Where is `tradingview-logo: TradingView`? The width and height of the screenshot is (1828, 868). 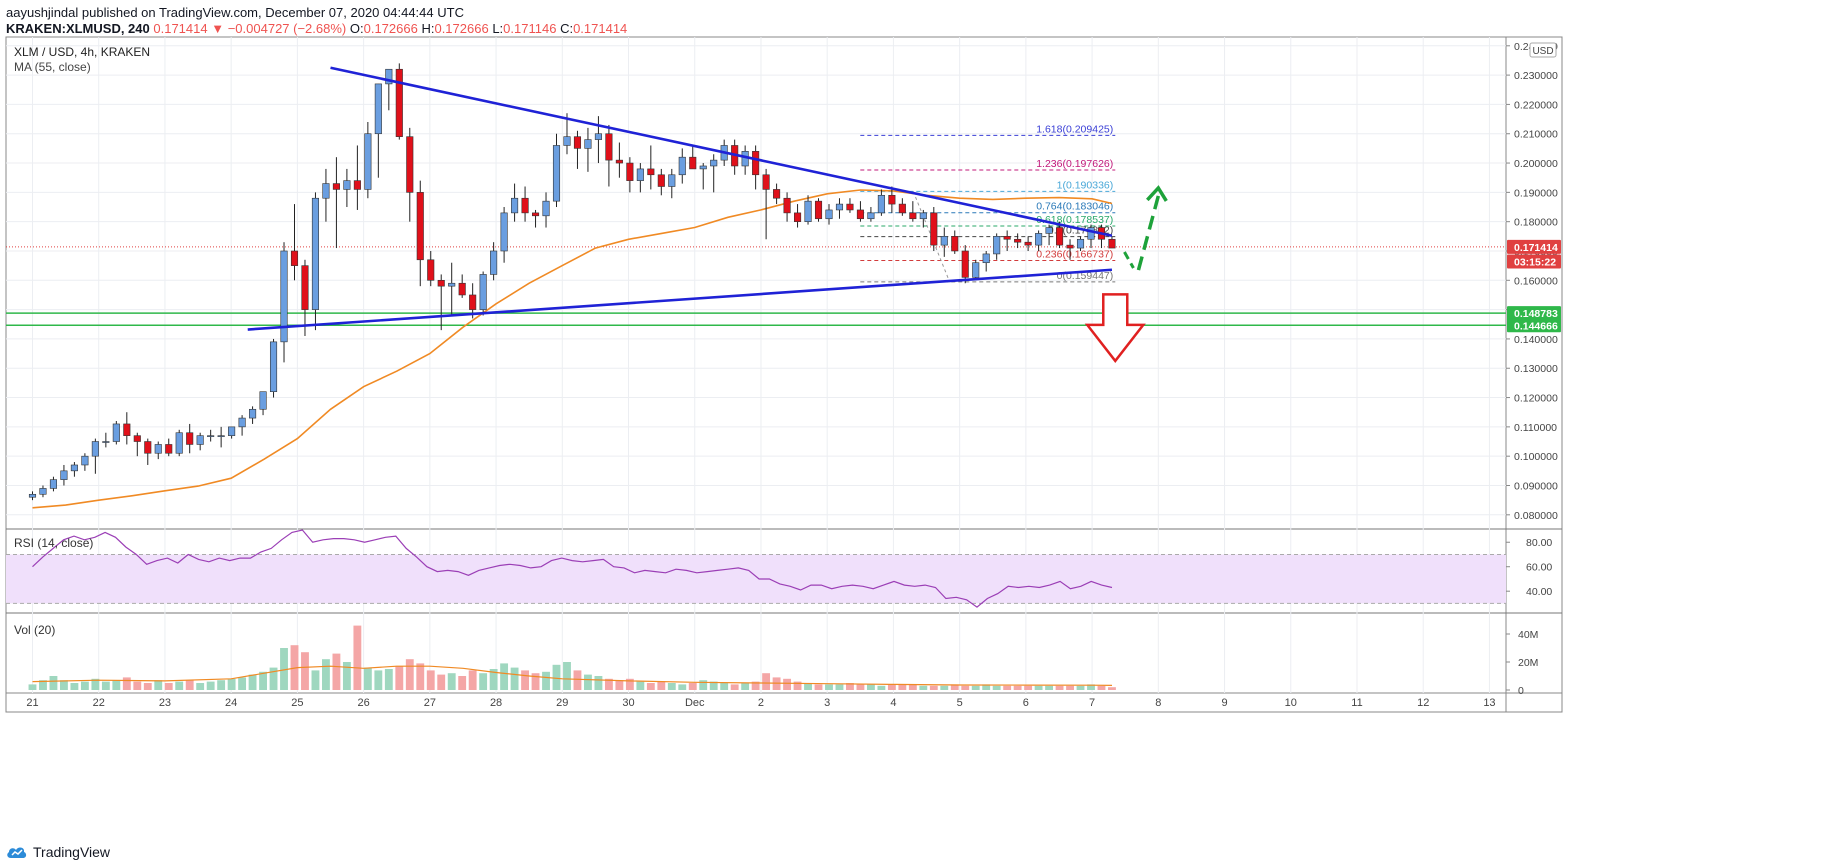 tradingview-logo: TradingView is located at coordinates (58, 852).